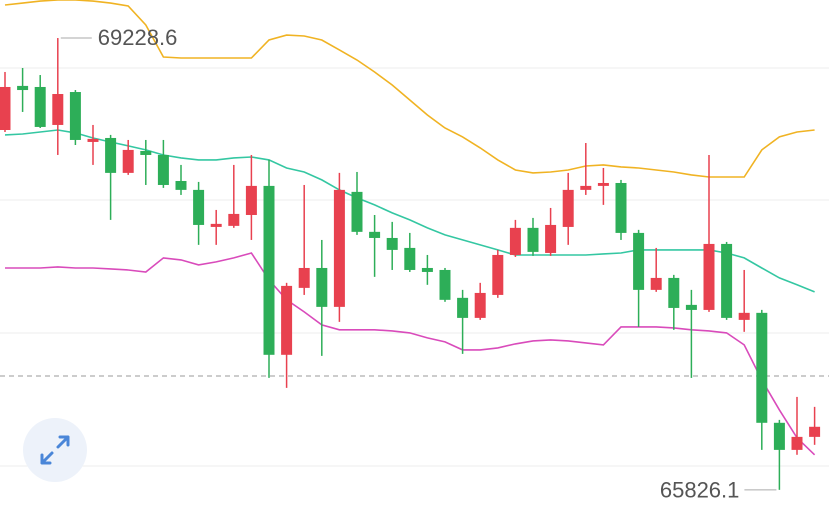  Describe the element at coordinates (700, 490) in the screenshot. I see `low-label: 65826.1` at that location.